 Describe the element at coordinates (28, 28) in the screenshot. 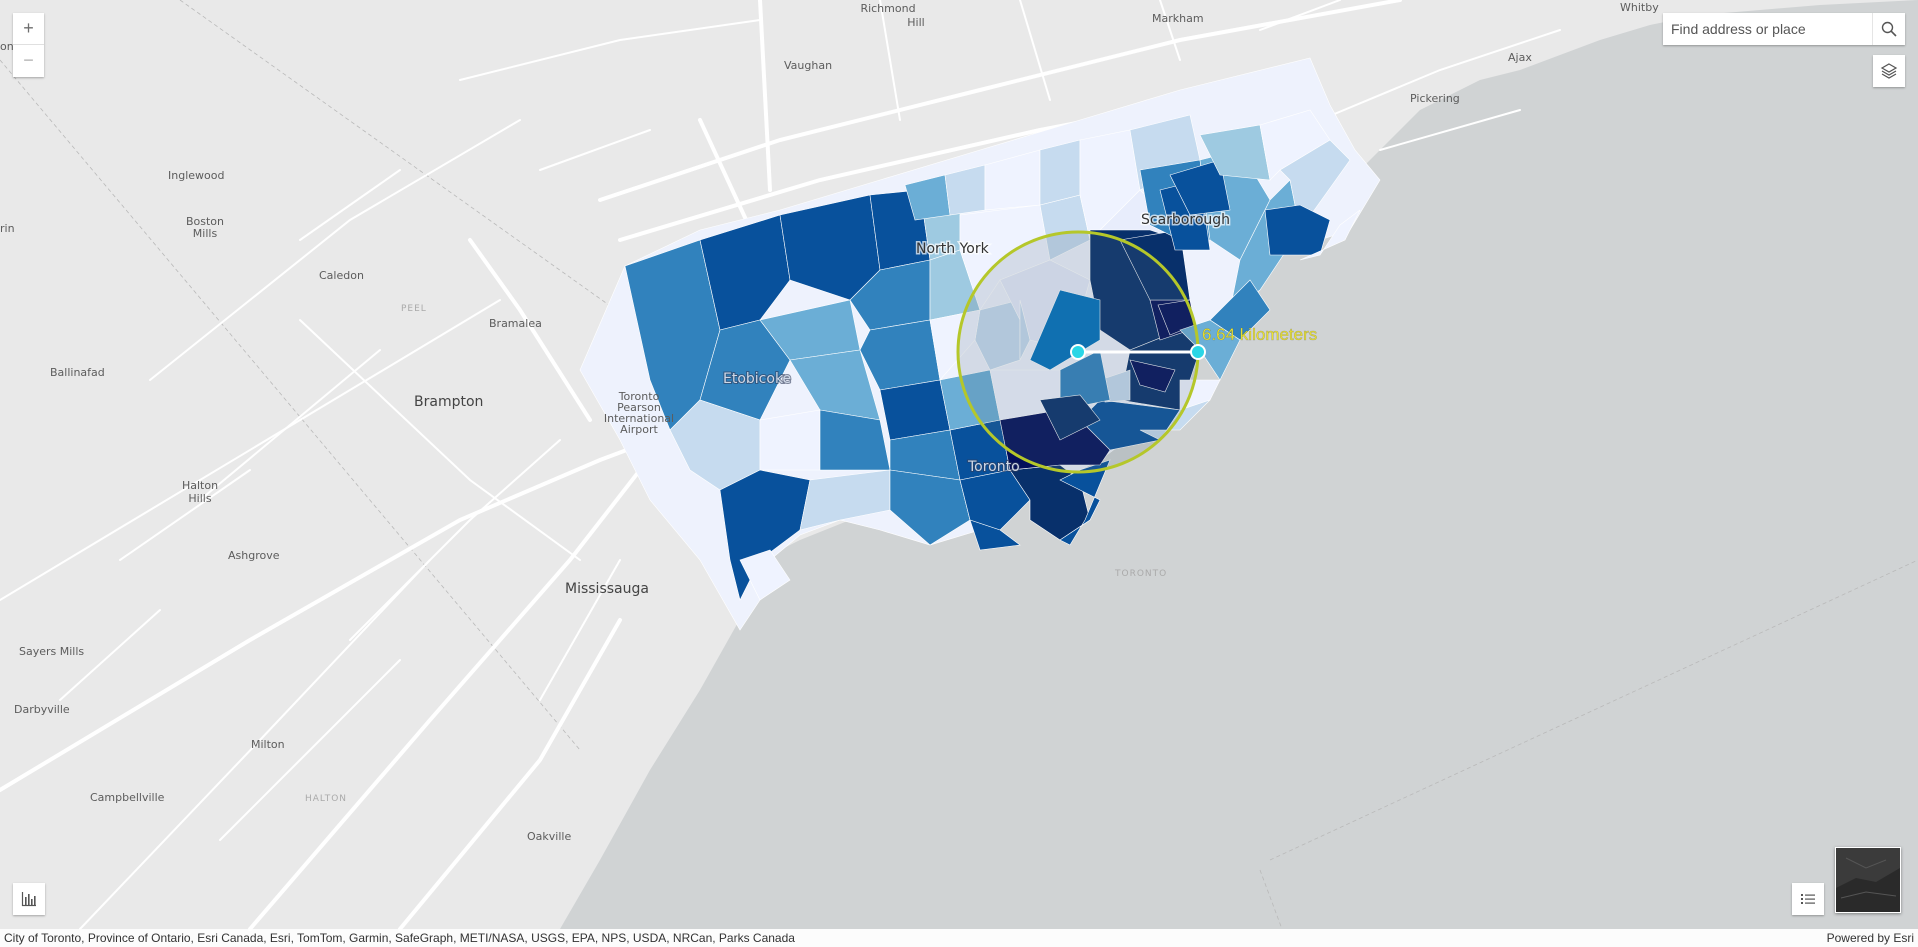

I see `zoom-in-button: +` at that location.